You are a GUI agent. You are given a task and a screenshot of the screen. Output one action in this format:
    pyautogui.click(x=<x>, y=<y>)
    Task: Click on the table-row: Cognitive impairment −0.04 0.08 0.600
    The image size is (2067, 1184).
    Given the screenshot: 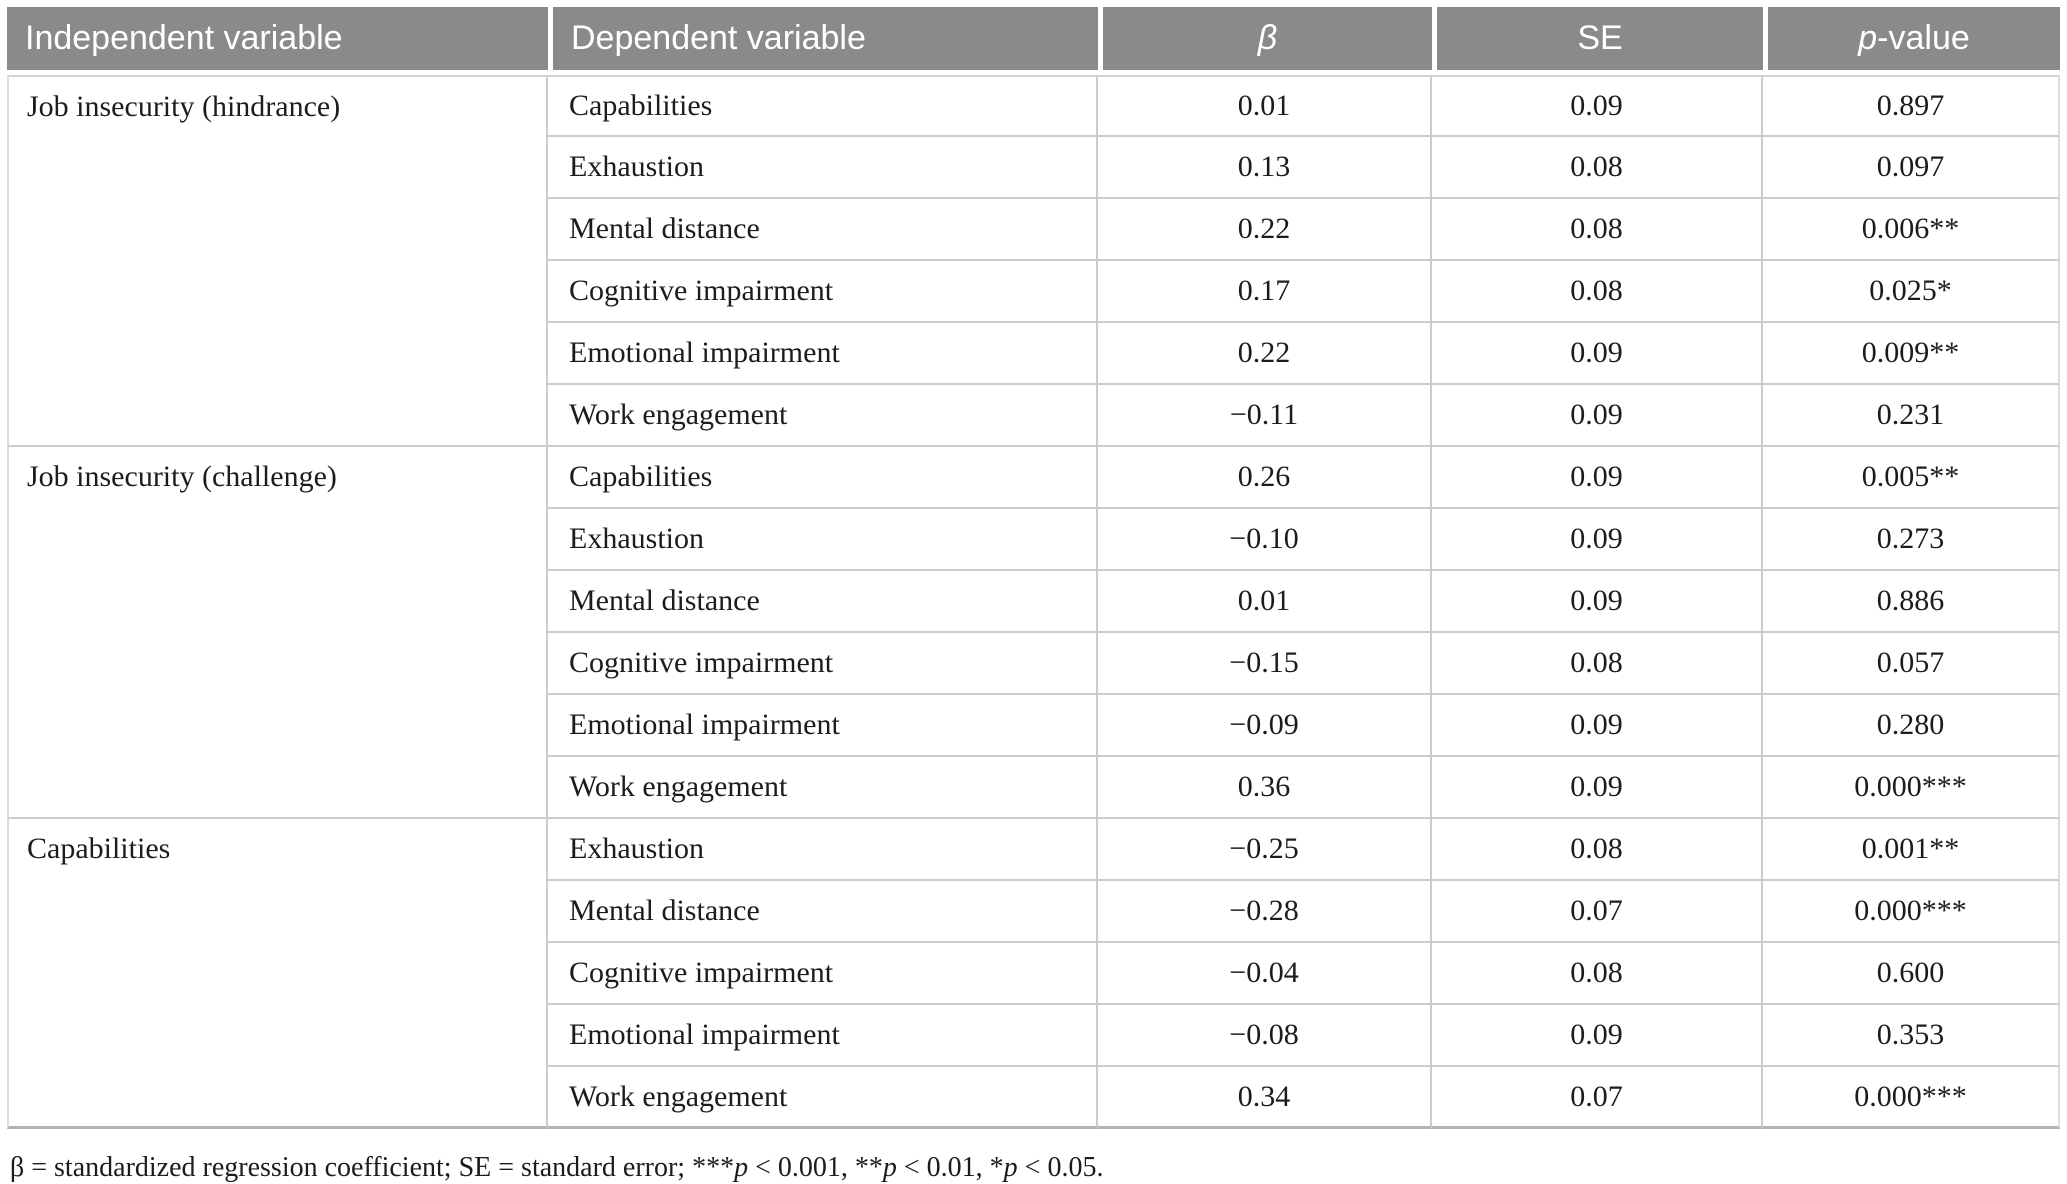 What is the action you would take?
    pyautogui.click(x=1033, y=974)
    